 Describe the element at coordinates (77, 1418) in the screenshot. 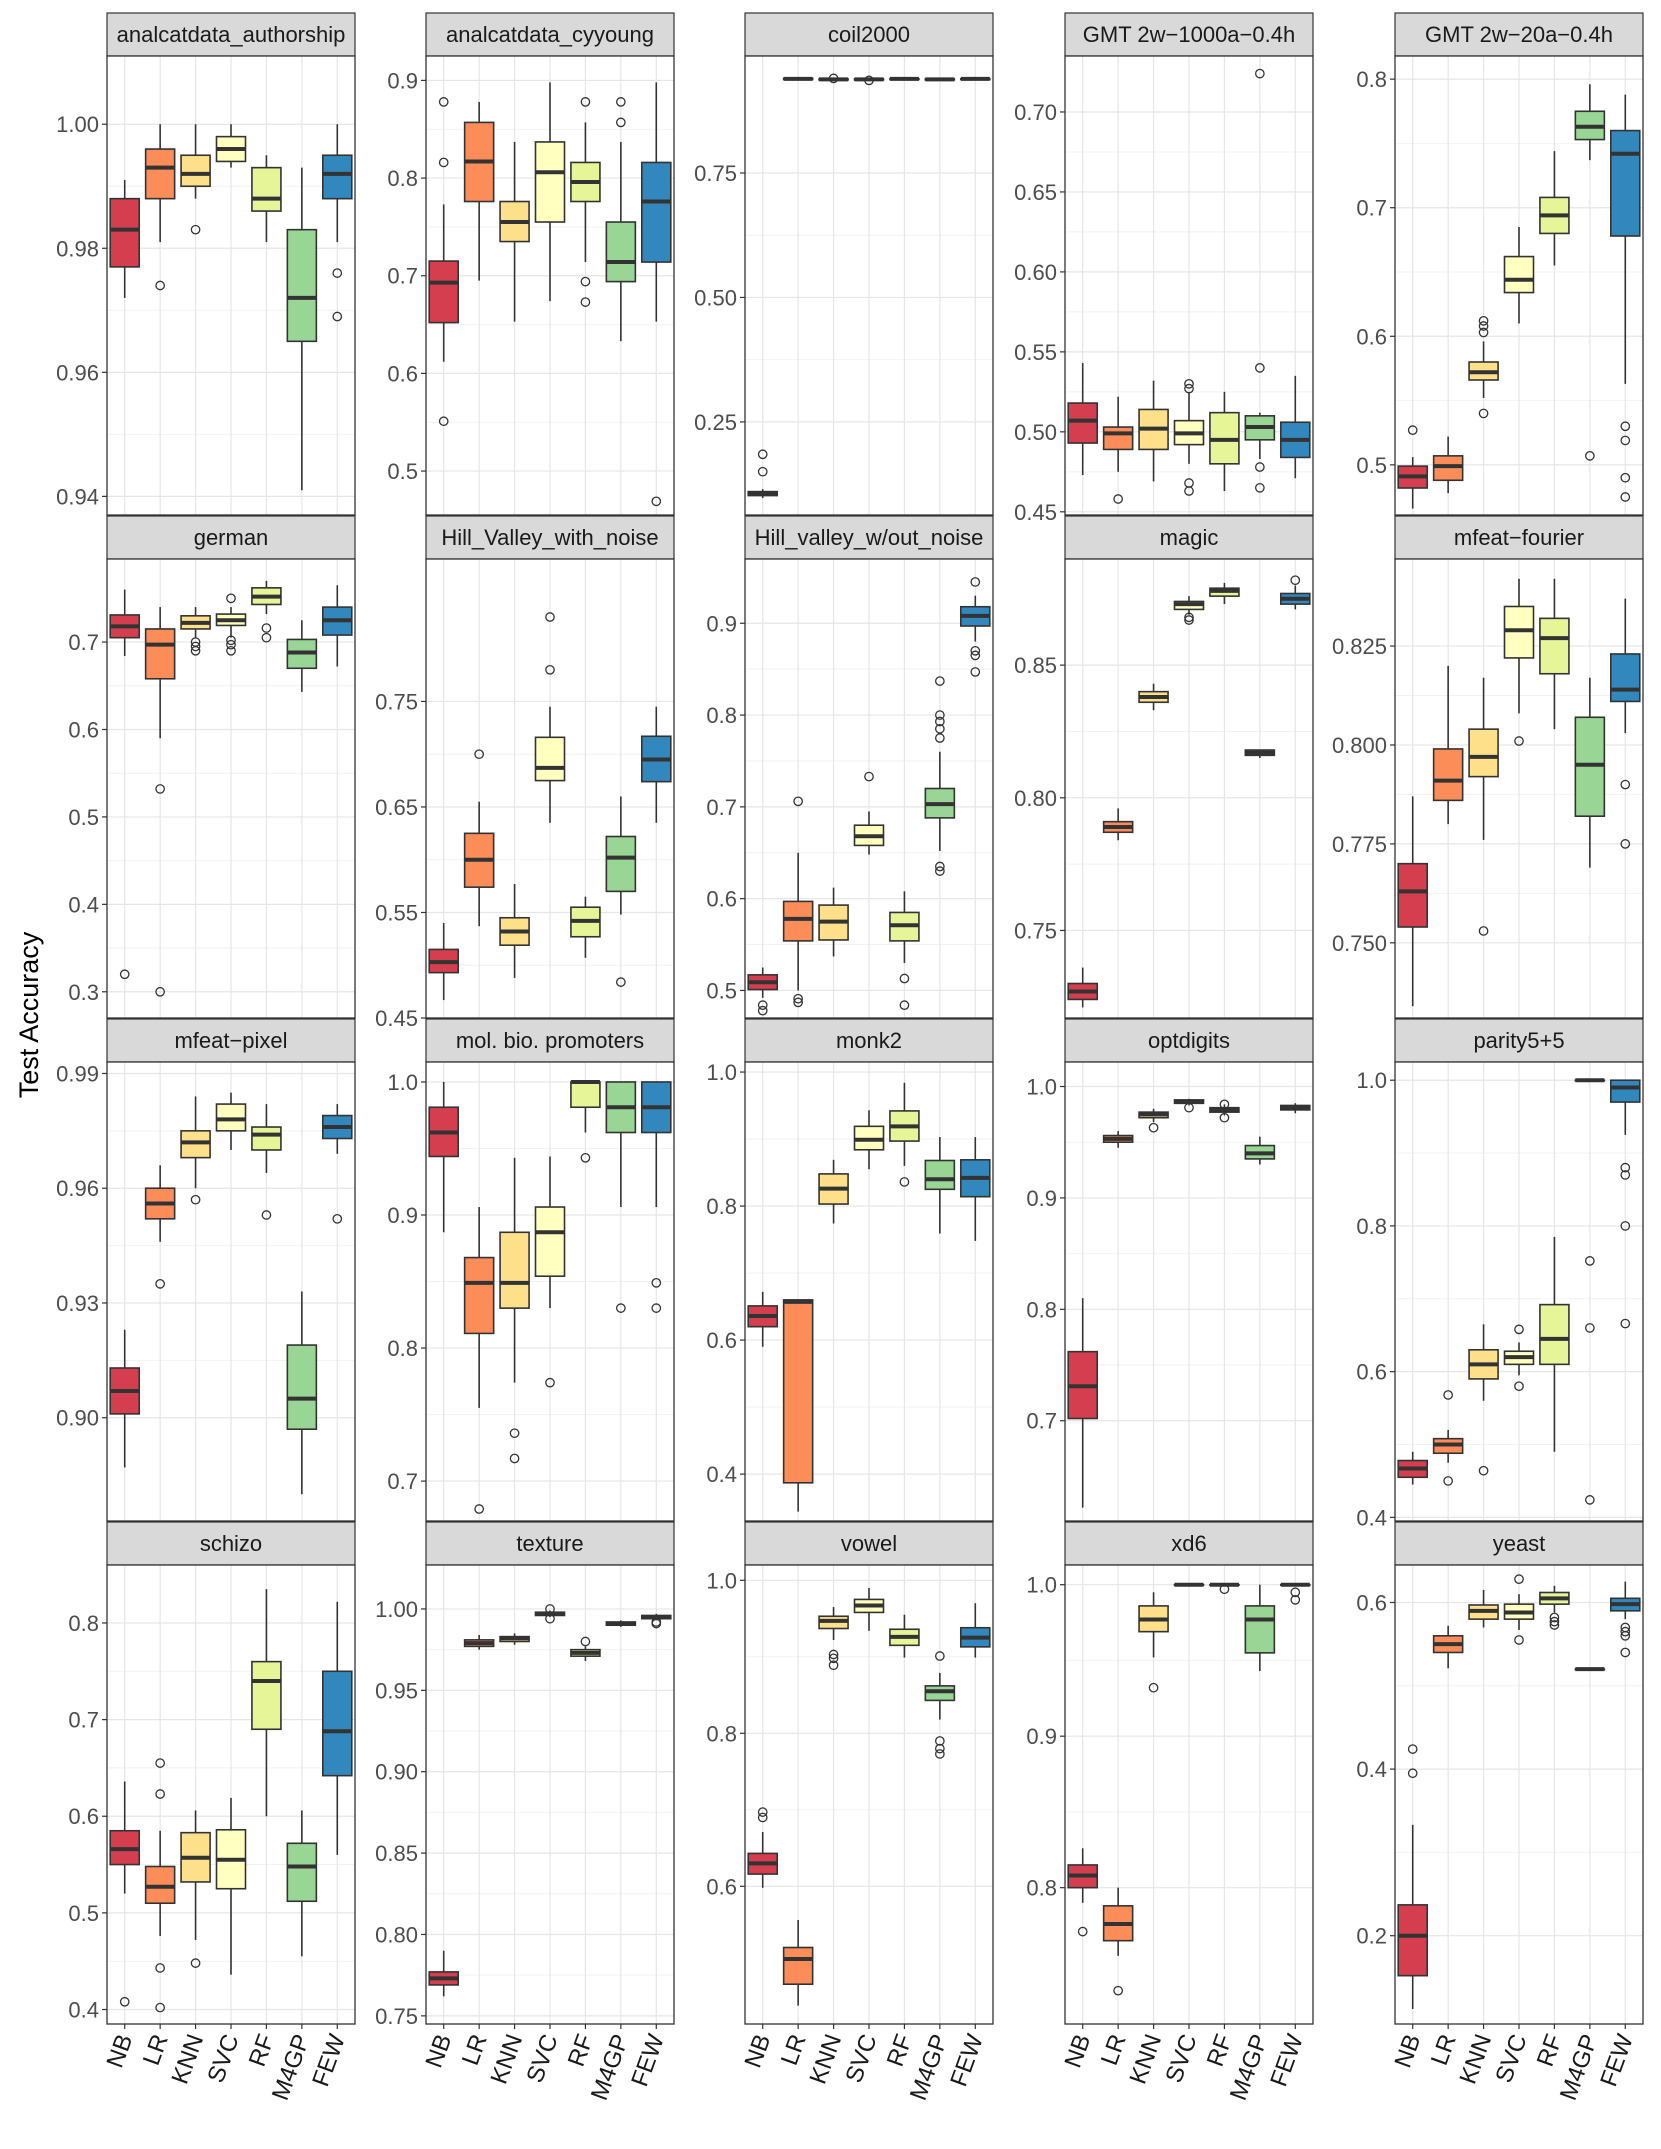

I see `y-tick-label: 0.90` at that location.